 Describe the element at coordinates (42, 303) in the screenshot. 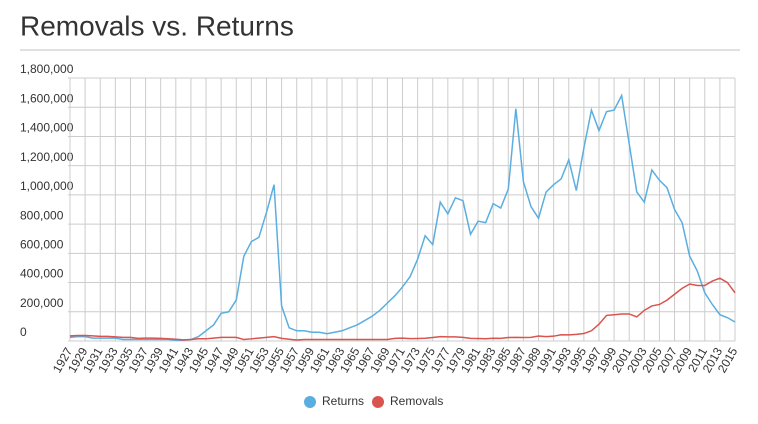

I see `y-tick-label: 200,000` at that location.